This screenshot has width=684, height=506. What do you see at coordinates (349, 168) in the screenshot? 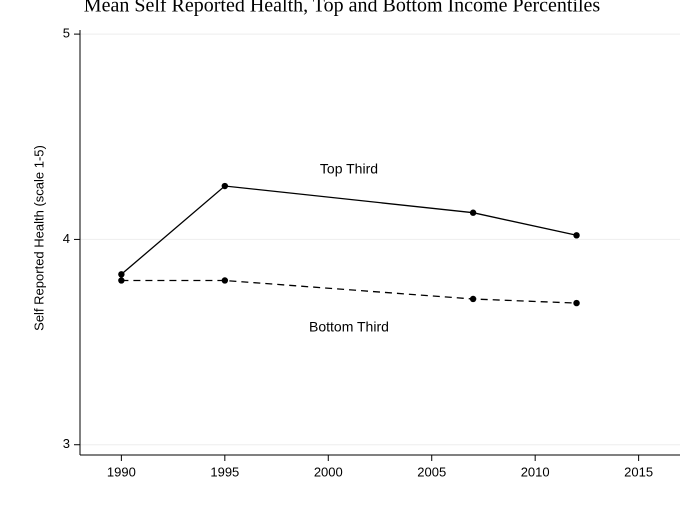
I see `series-label-top-third: Top Third` at bounding box center [349, 168].